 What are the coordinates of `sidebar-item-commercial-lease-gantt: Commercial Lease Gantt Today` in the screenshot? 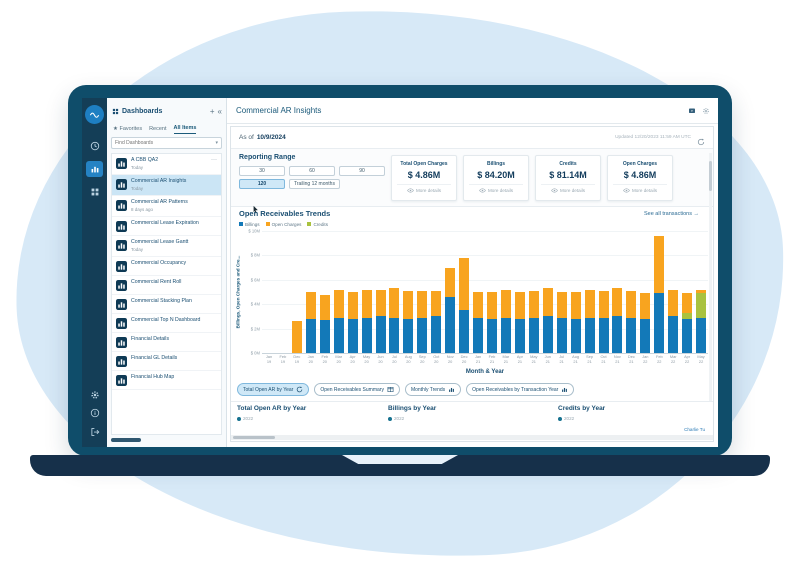 It's located at (166, 246).